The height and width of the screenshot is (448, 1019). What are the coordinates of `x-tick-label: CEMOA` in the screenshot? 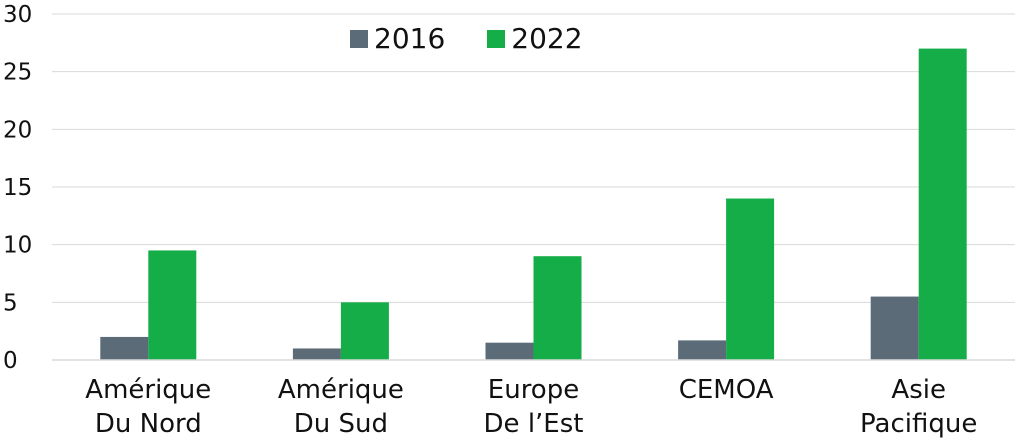 It's located at (726, 390).